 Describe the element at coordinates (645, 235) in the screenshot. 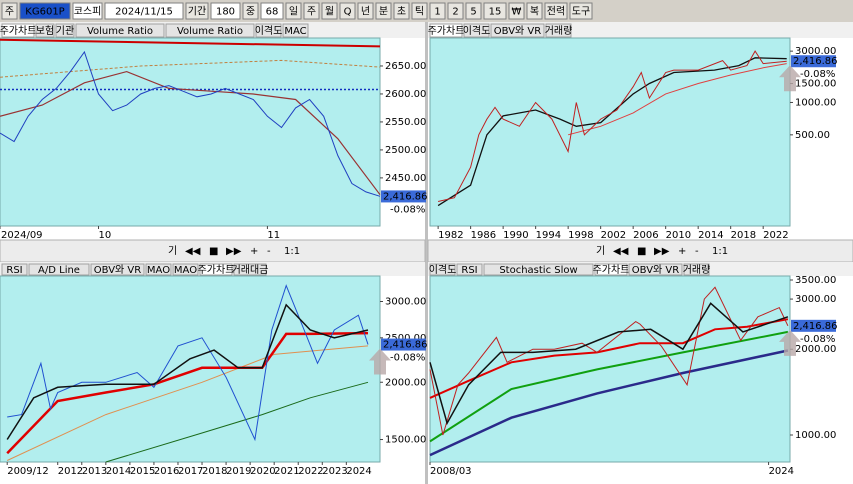

I see `x-tick-label: 2006` at that location.